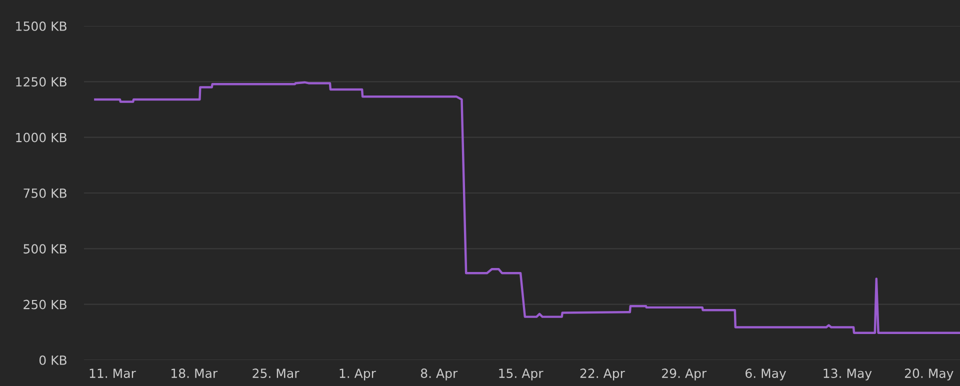 This screenshot has height=386, width=960. What do you see at coordinates (52, 360) in the screenshot?
I see `y-tick-label: 0 KB` at bounding box center [52, 360].